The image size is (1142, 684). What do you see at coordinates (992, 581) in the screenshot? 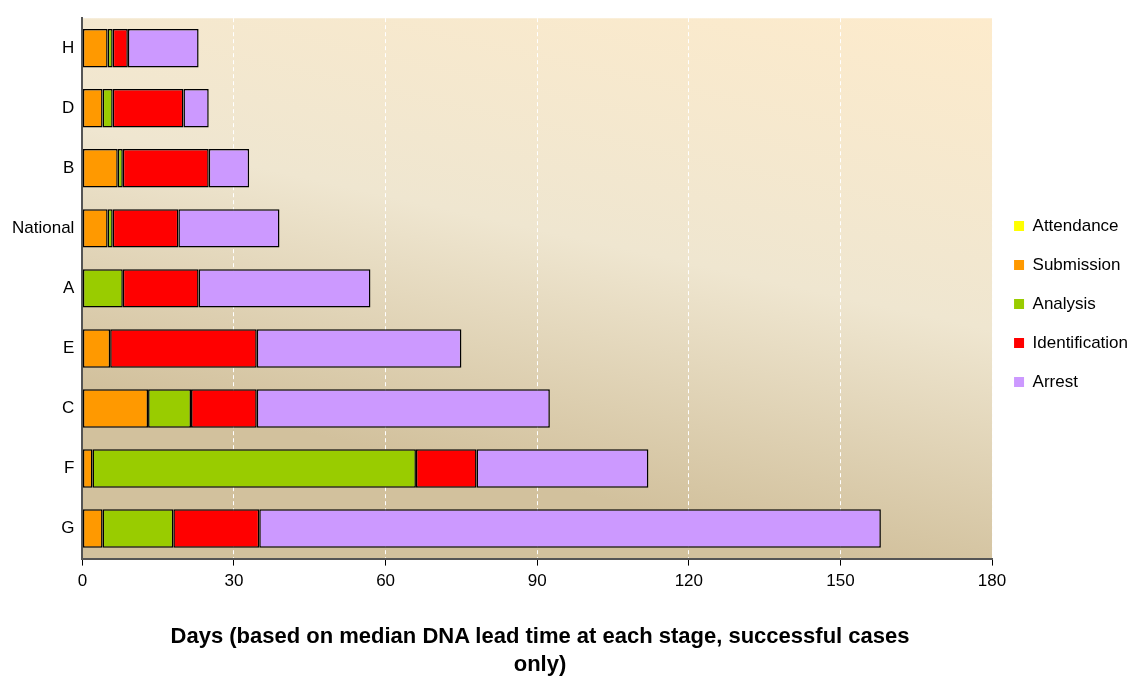
I see `x-tick-label: 180` at bounding box center [992, 581].